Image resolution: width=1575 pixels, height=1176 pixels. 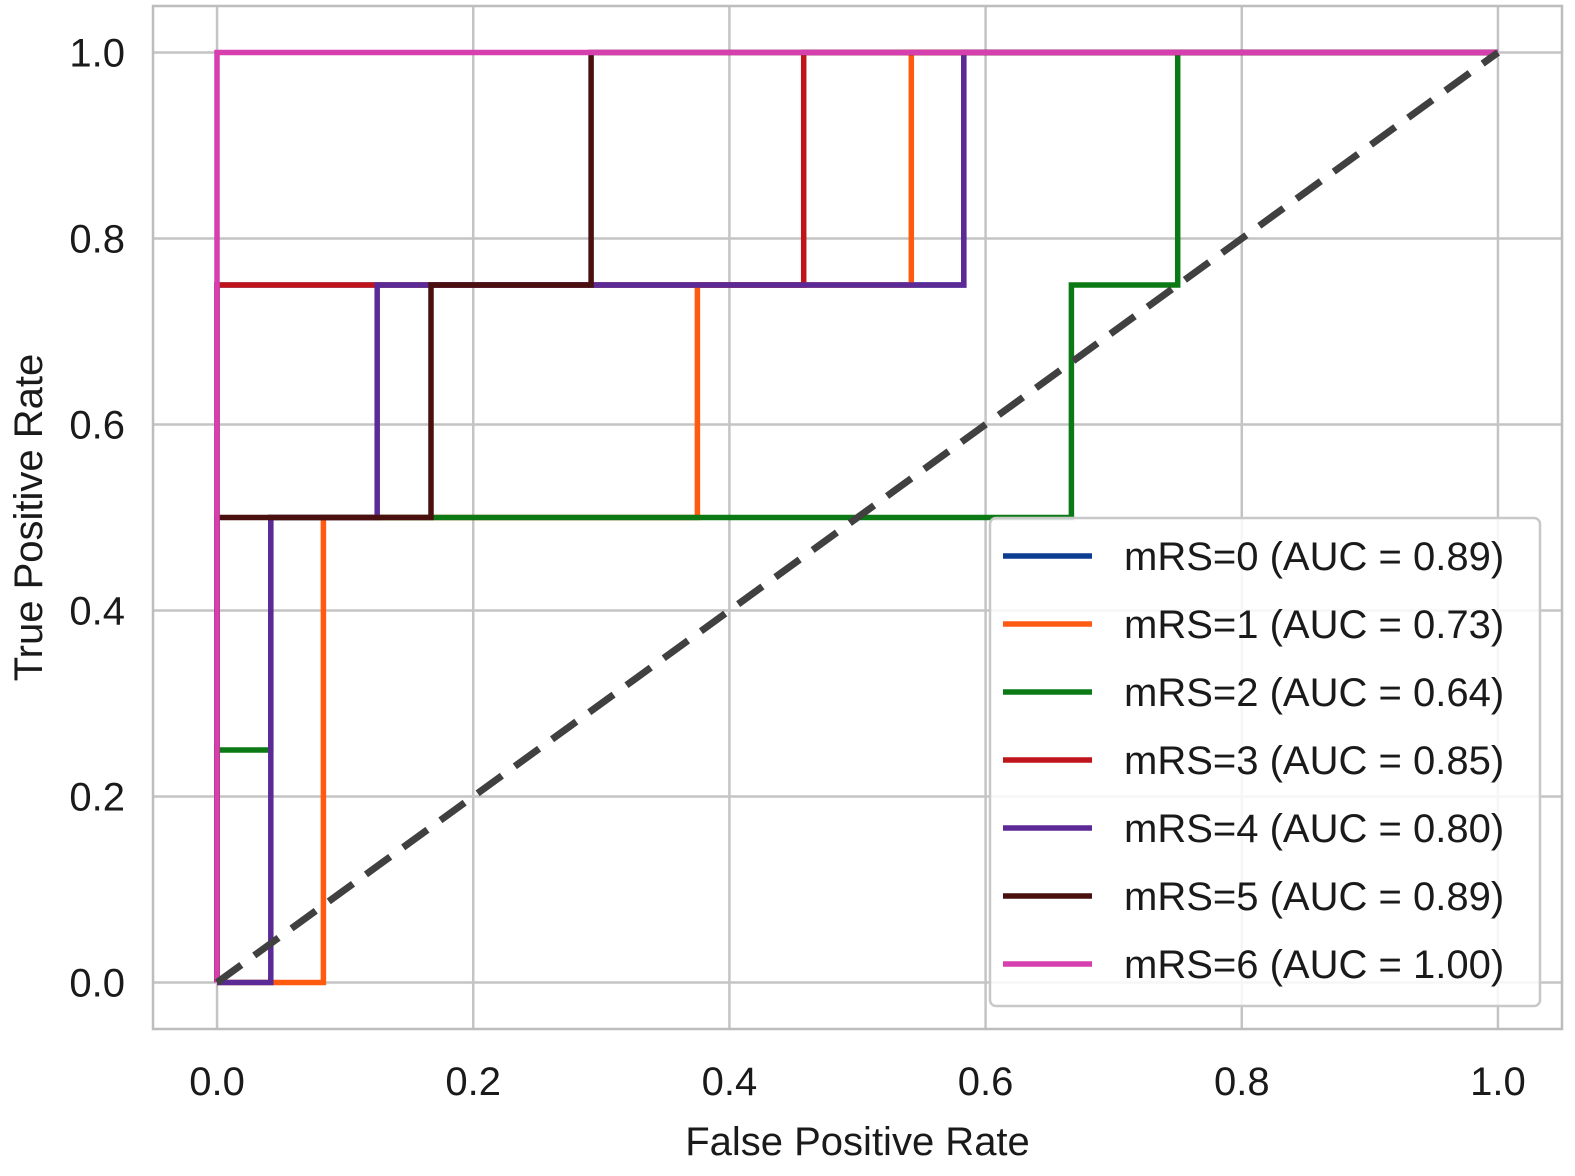 I want to click on legend-item-4: mRS=4 (AUC = 0.80), so click(x=1253, y=829).